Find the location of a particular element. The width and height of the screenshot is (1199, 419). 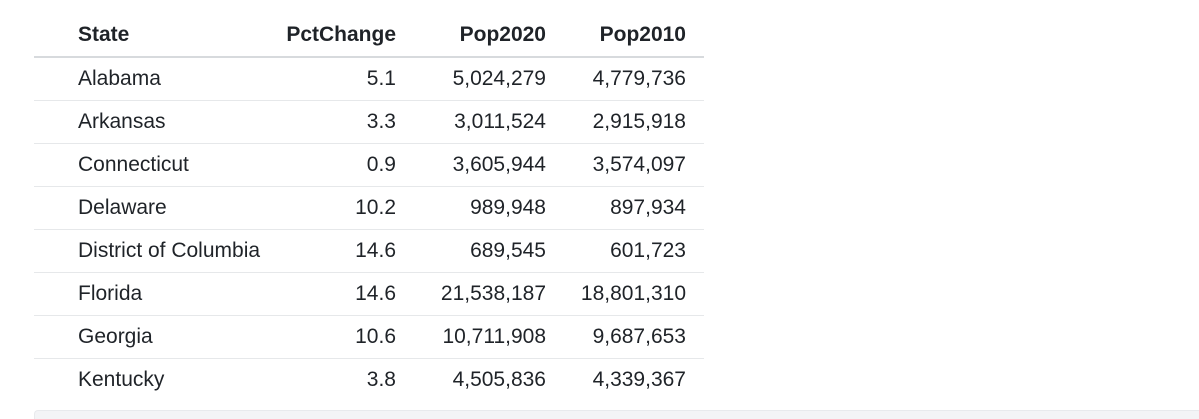

cell-state: Connecticut is located at coordinates (154, 165).